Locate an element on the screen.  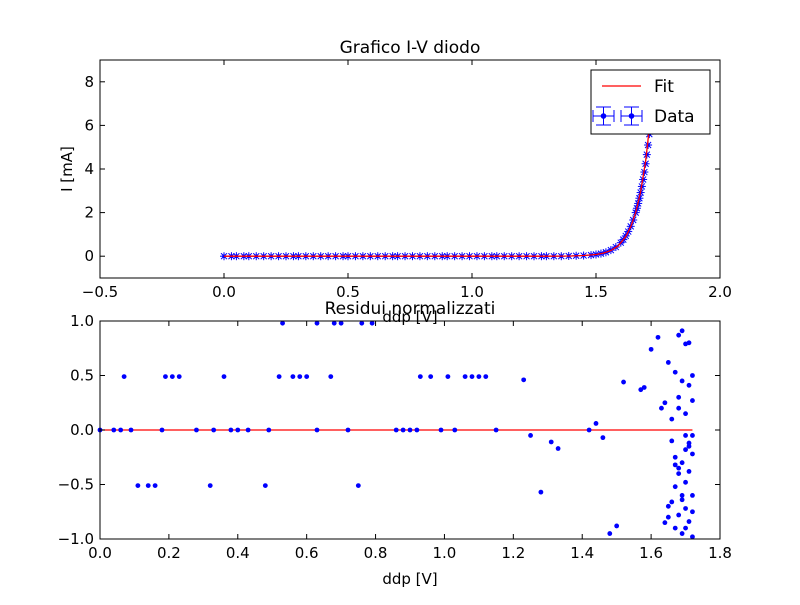
fit-line is located at coordinates (438, 186).